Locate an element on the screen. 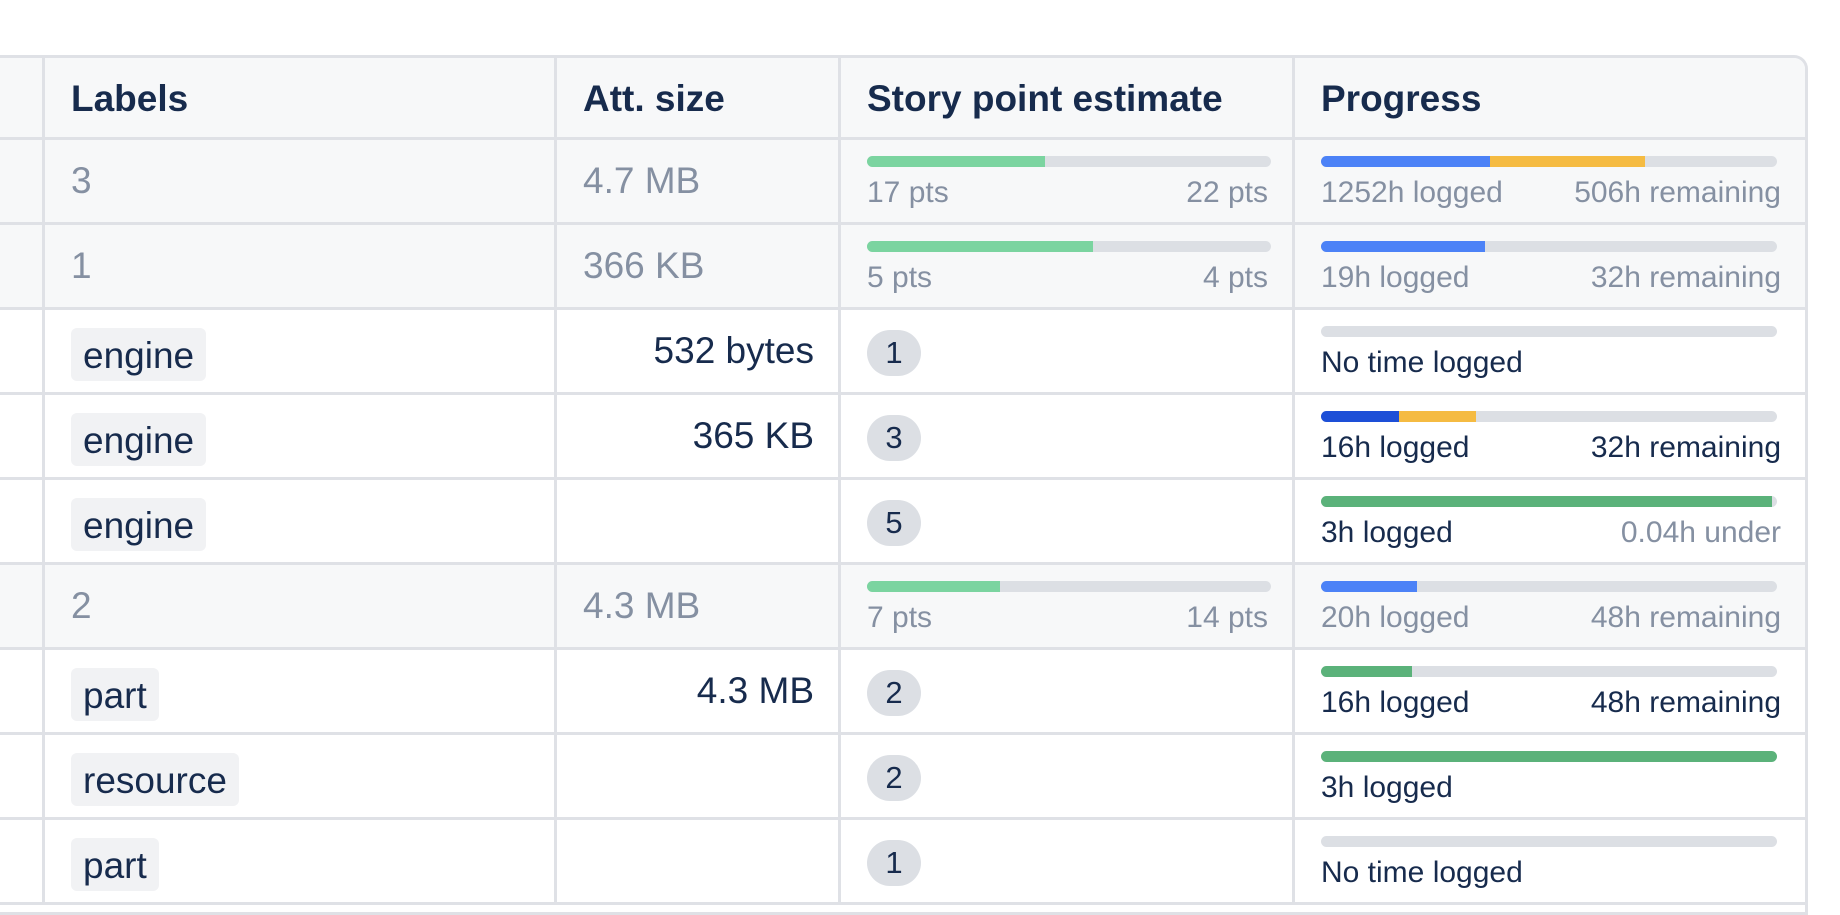 This screenshot has height=915, width=1840. att-size-cell: 4.7 MB is located at coordinates (699, 181).